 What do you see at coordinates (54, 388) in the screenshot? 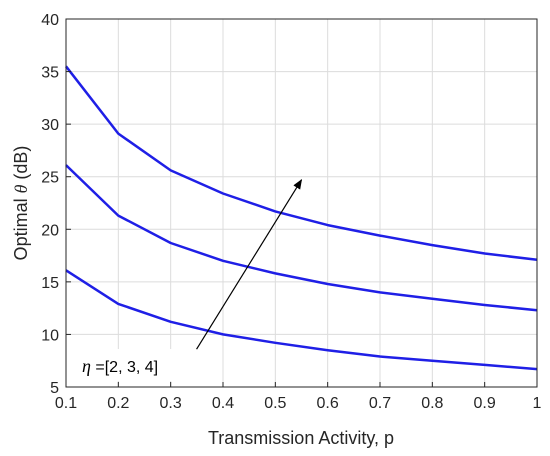
I see `y-tick-label: 5` at bounding box center [54, 388].